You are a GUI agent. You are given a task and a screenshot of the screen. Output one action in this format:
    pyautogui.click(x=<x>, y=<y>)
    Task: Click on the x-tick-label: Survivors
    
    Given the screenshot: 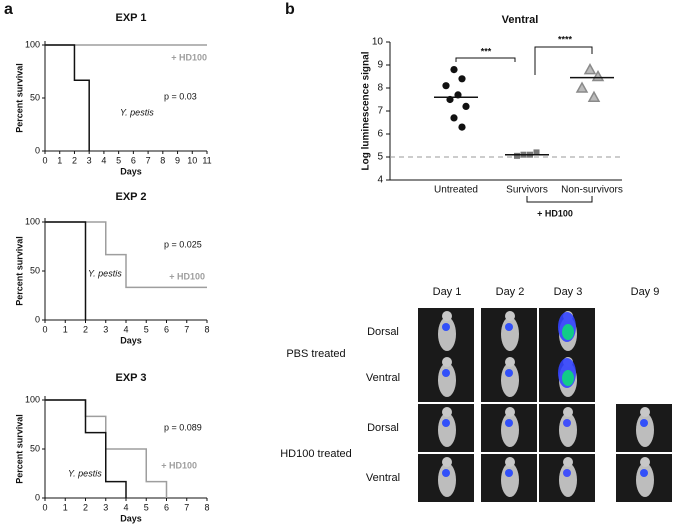 What is the action you would take?
    pyautogui.click(x=527, y=190)
    